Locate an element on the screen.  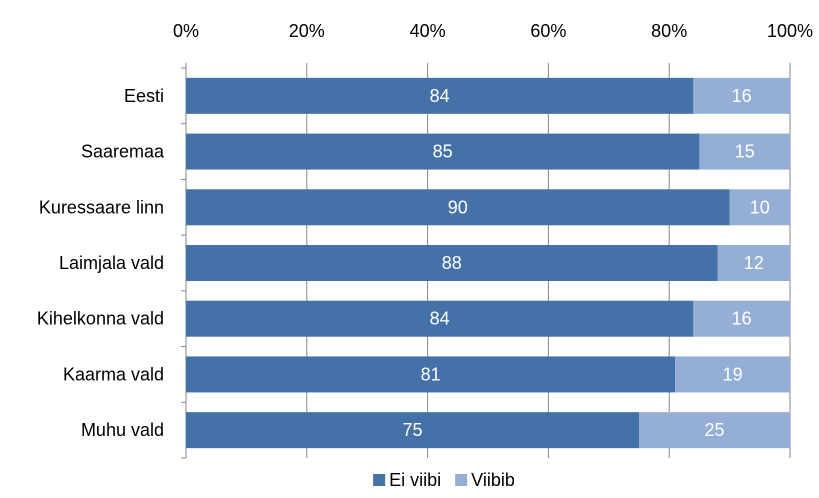
legend-item: Ei viibi is located at coordinates (407, 480).